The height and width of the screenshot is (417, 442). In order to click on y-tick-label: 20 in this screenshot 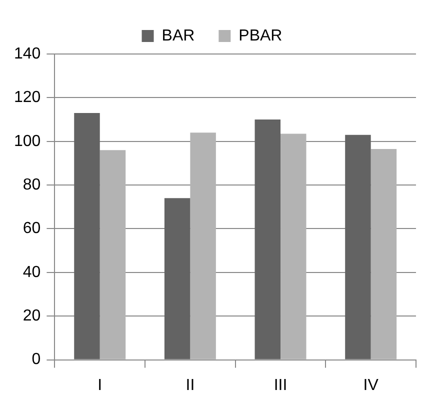, I will do `click(31, 316)`.